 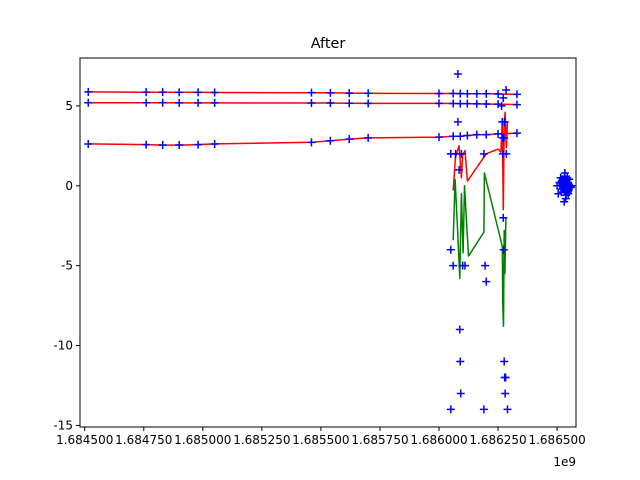 I want to click on x-tick-label-3: 1.685250, so click(x=261, y=440).